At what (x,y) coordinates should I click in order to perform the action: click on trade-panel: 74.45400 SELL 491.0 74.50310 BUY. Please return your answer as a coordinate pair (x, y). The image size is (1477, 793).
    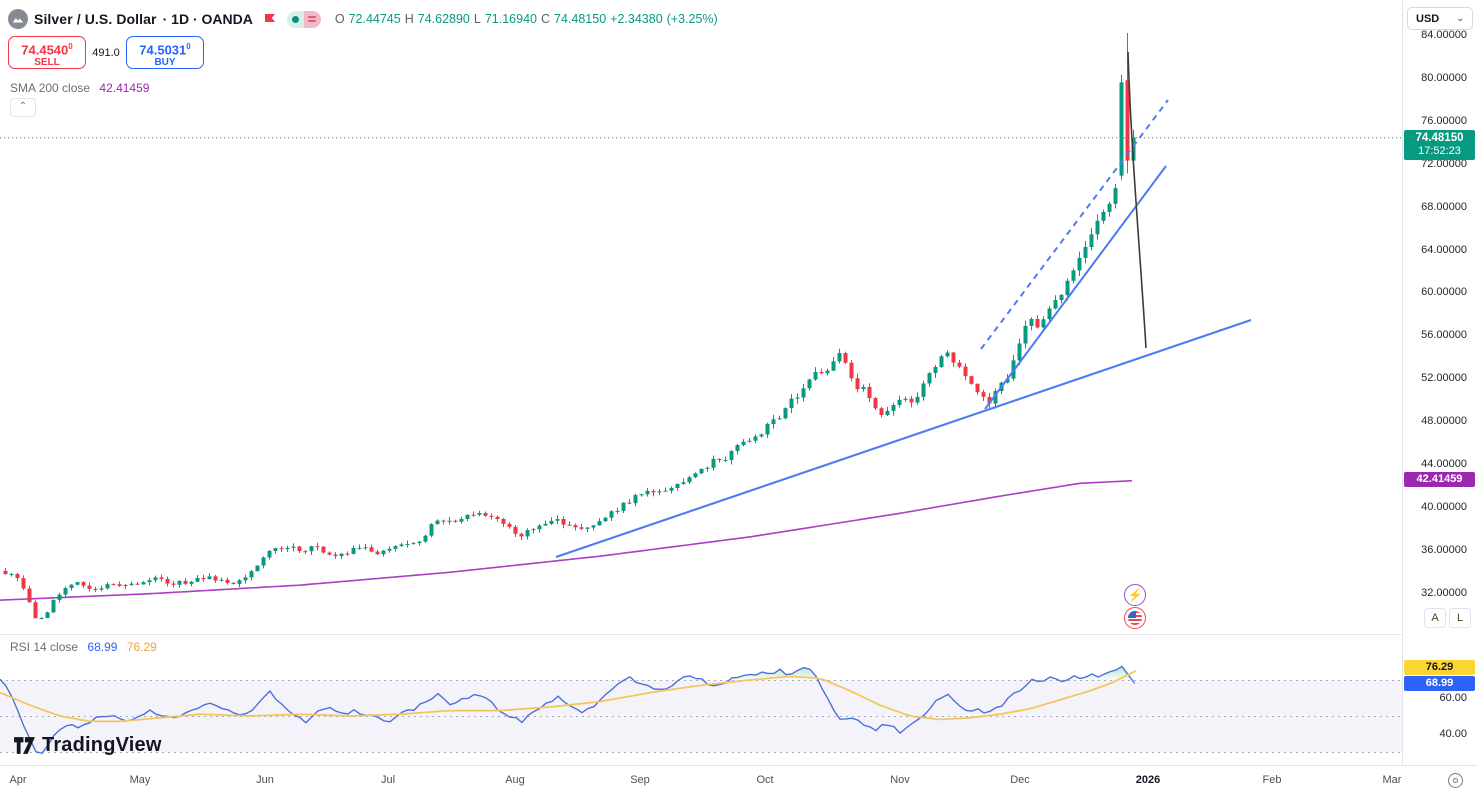
    Looking at the image, I should click on (106, 52).